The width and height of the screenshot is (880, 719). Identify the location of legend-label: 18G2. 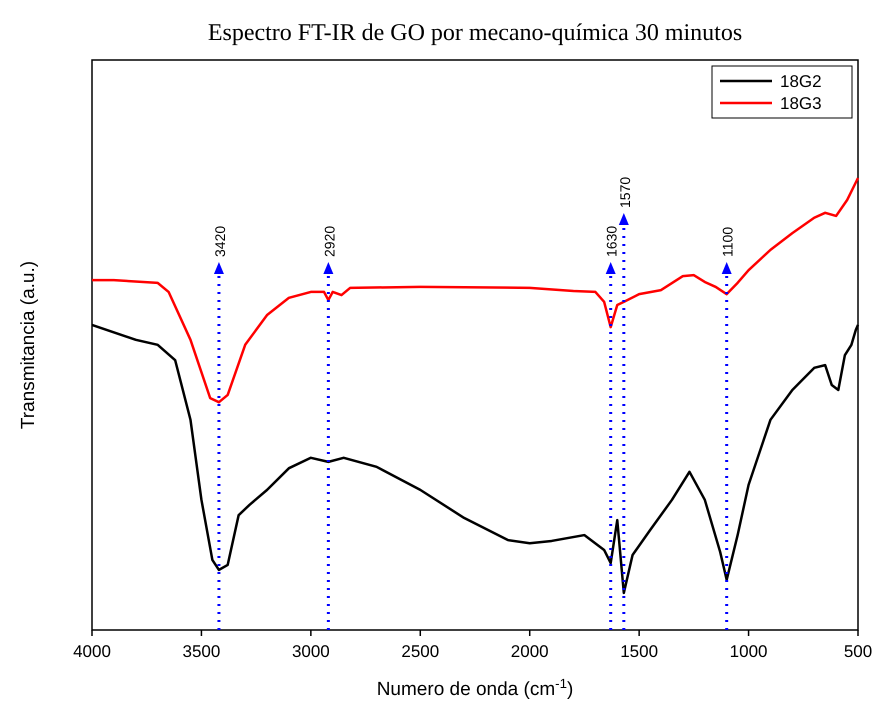
(801, 81).